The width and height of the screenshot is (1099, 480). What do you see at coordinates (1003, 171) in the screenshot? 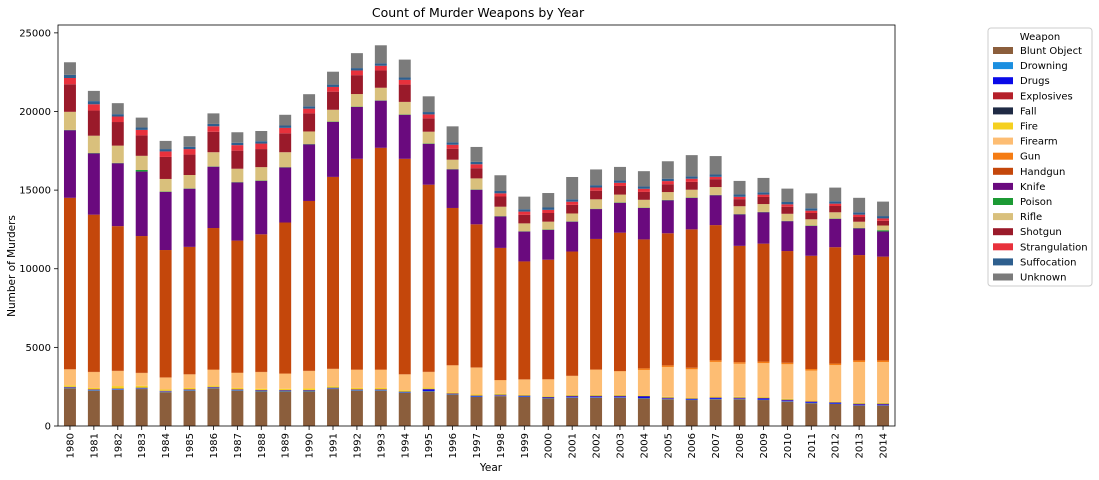
I see `legend-swatch-handgun` at bounding box center [1003, 171].